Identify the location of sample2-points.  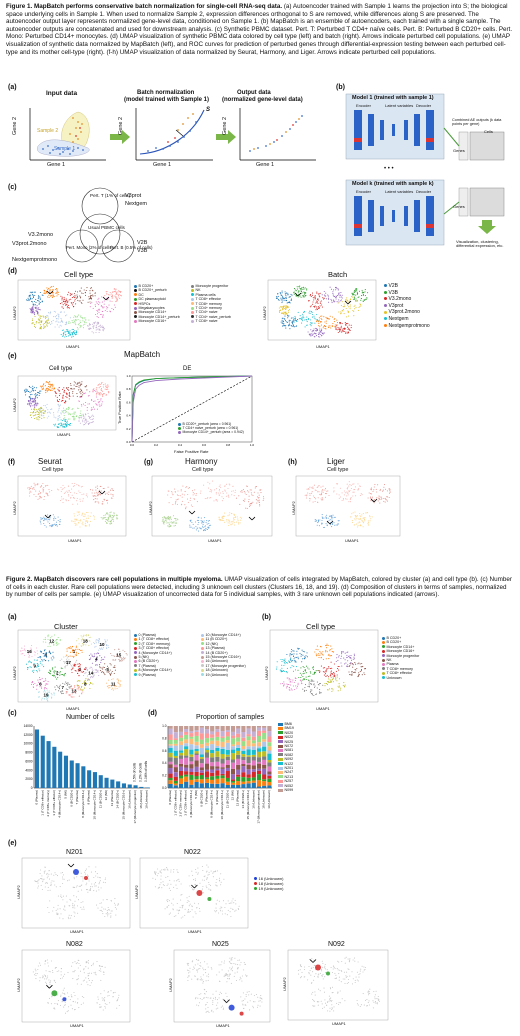
(76, 130).